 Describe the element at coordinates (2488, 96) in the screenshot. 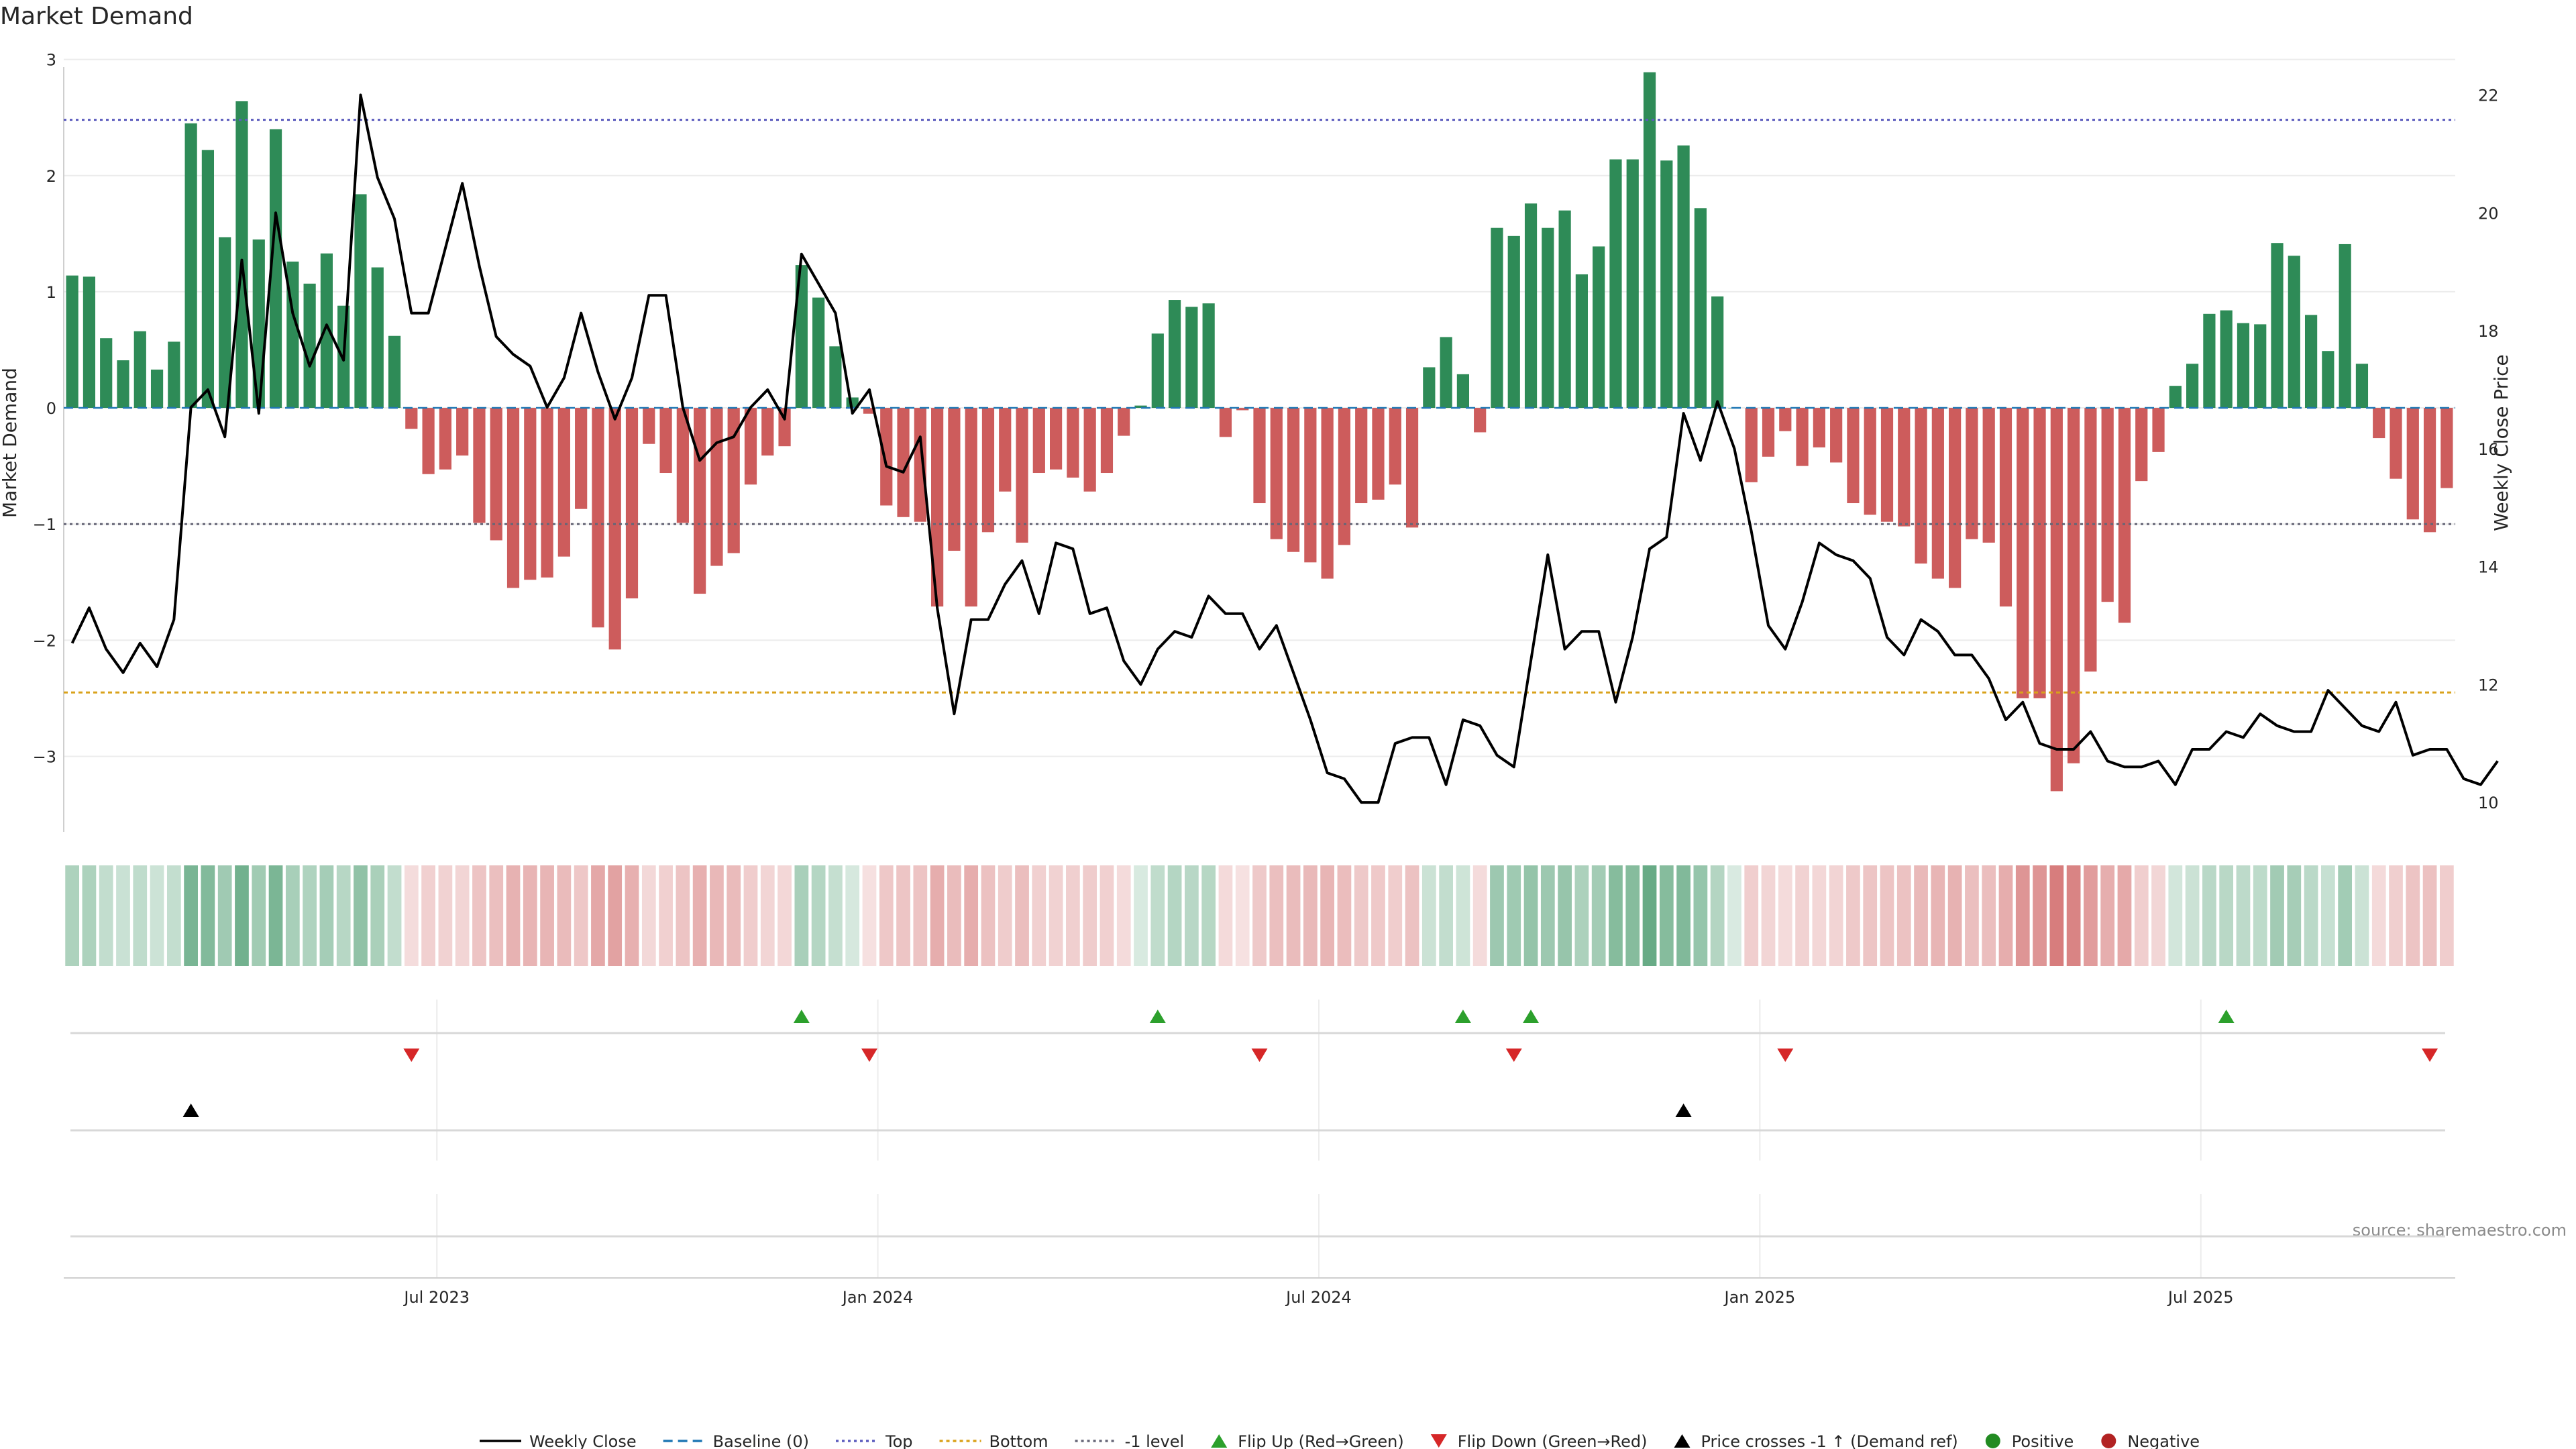

I see `y2-tick-label: 22` at that location.